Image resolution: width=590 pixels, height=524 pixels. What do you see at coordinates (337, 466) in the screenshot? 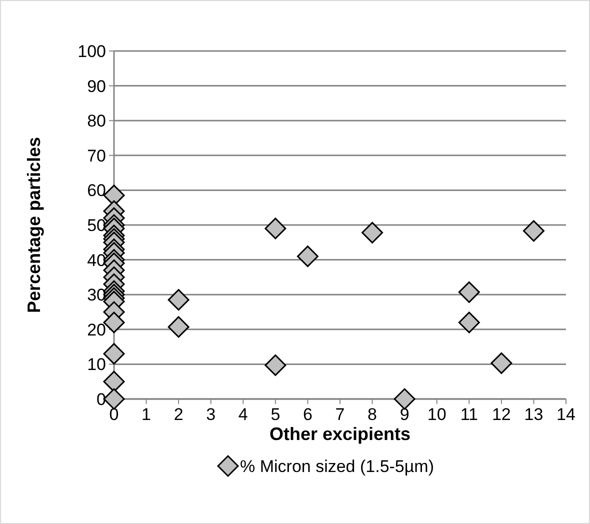
I see `legend-label: % Micron sized (1.5-5µm)` at bounding box center [337, 466].